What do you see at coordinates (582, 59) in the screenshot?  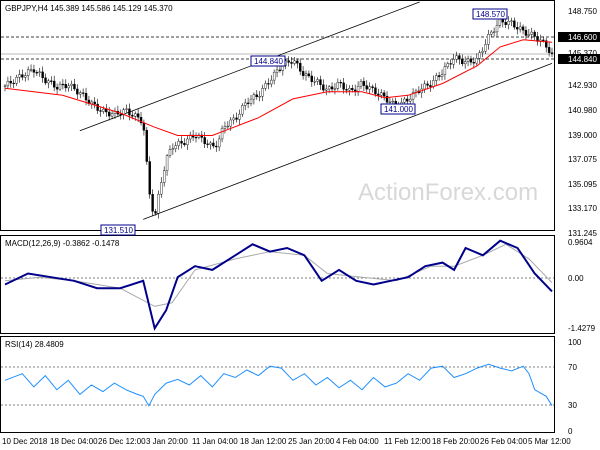 I see `level-label-support: 144.840` at bounding box center [582, 59].